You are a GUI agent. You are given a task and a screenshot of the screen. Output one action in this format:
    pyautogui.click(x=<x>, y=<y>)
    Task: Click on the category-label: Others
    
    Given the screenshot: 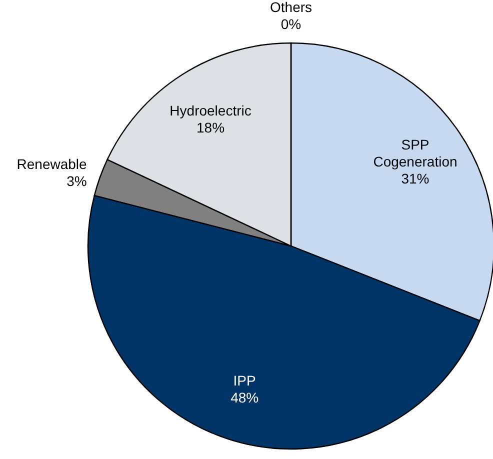 What is the action you would take?
    pyautogui.click(x=291, y=7)
    